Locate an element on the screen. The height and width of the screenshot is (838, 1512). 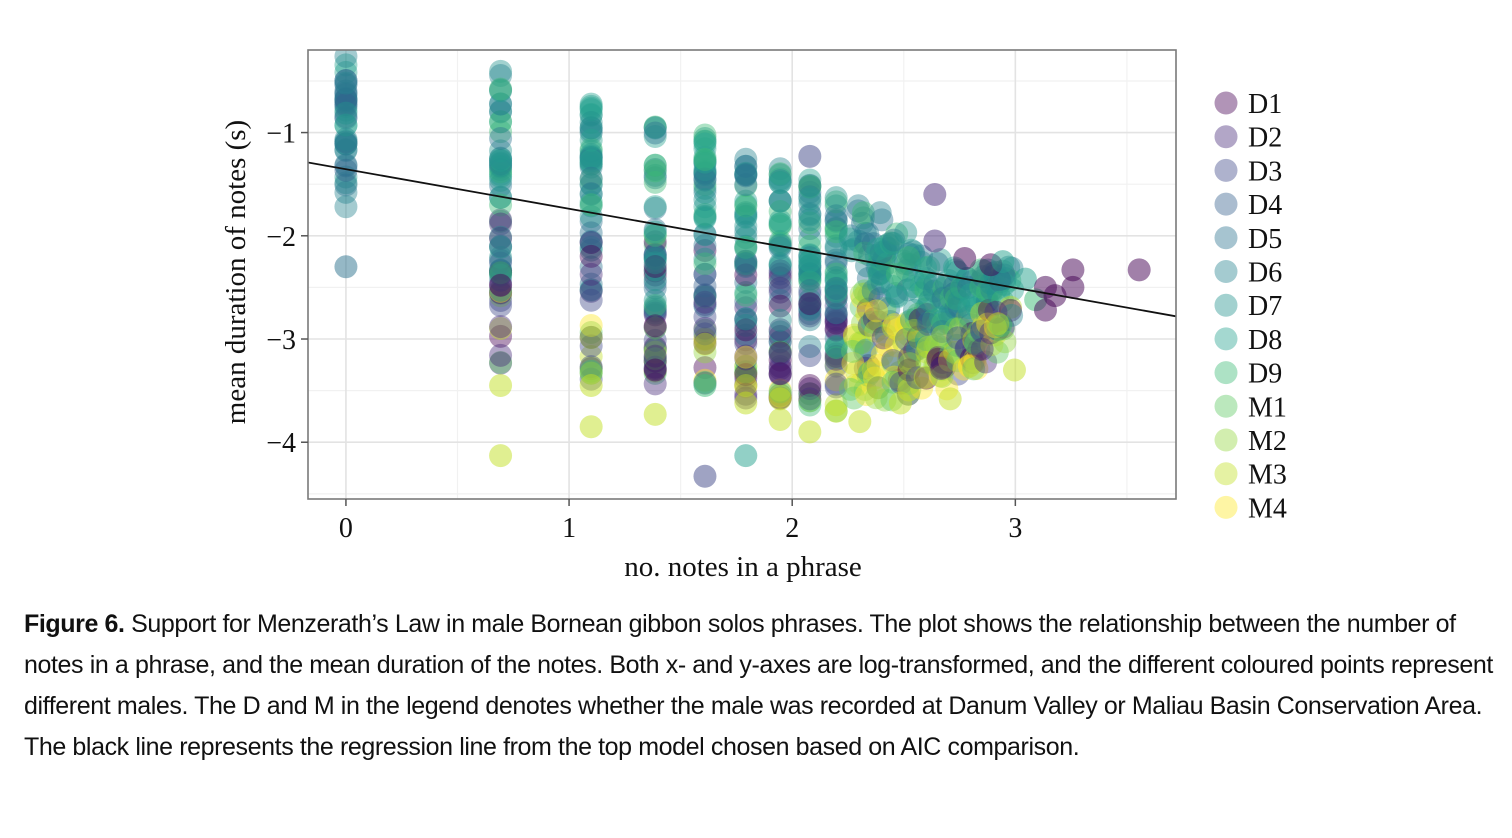
y-tick-label: −4 is located at coordinates (281, 443).